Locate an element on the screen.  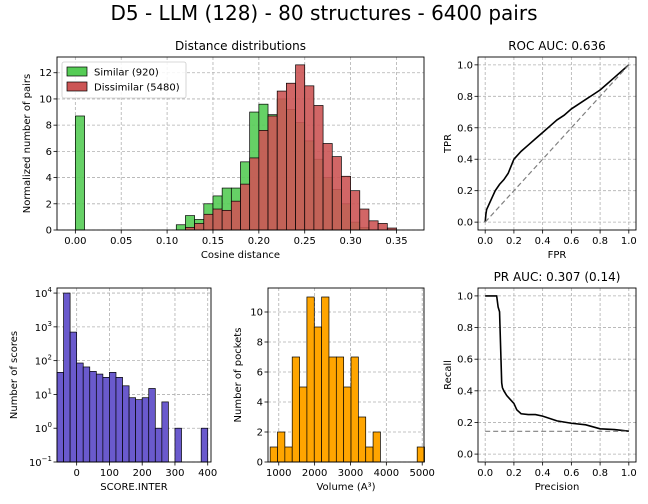
tick-label-y: 10⁻¹ is located at coordinates (40, 462).